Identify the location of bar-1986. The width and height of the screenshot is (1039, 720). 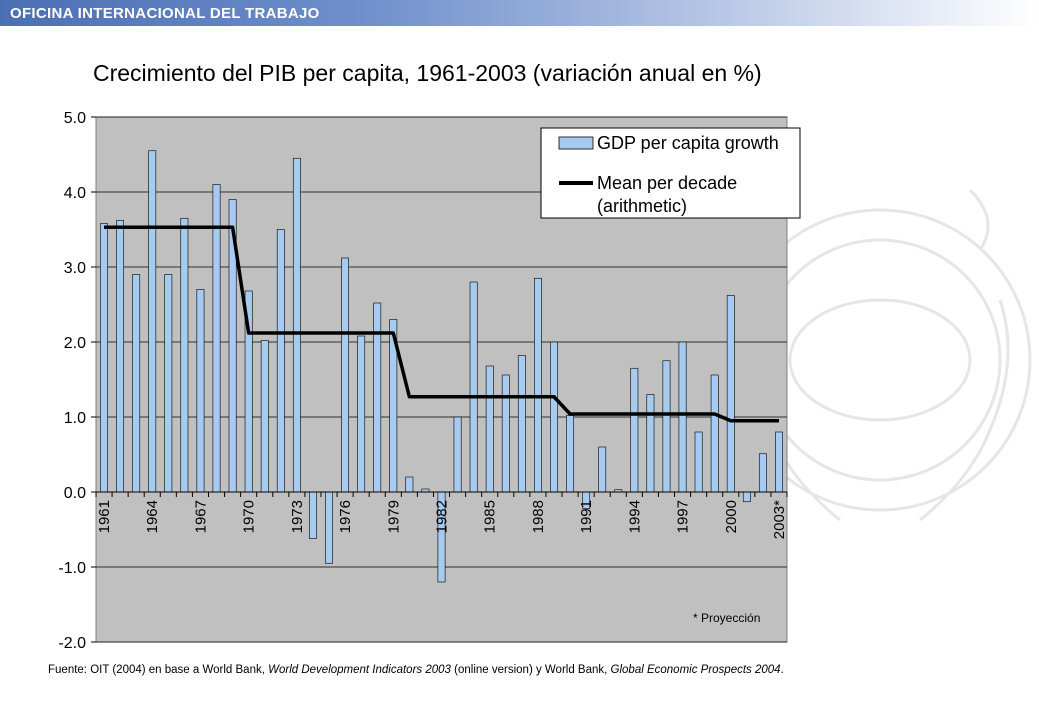
(505, 433).